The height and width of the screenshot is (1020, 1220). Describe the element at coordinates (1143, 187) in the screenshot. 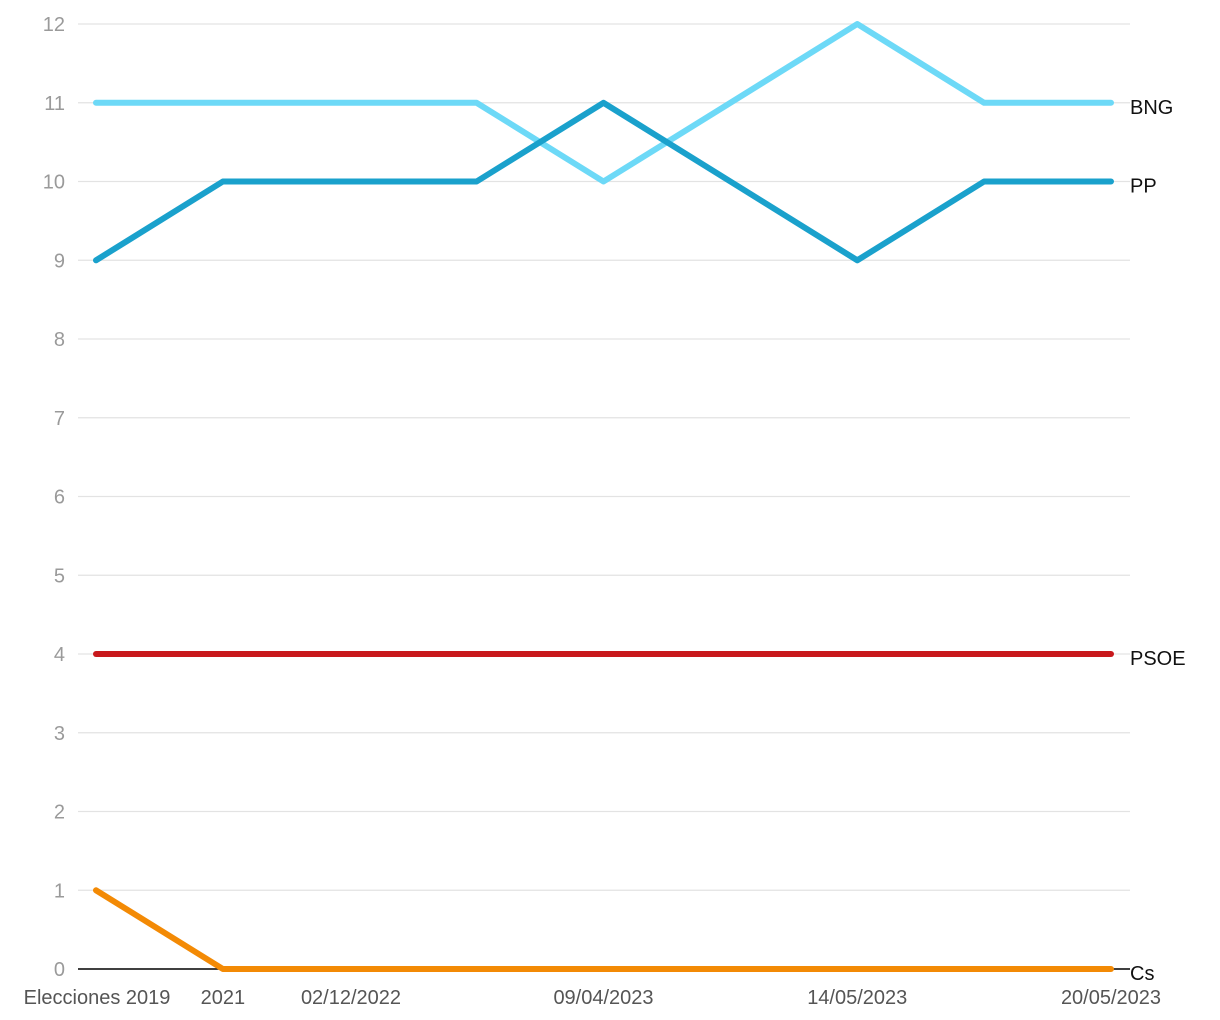

I see `series-label-pp: PP` at that location.